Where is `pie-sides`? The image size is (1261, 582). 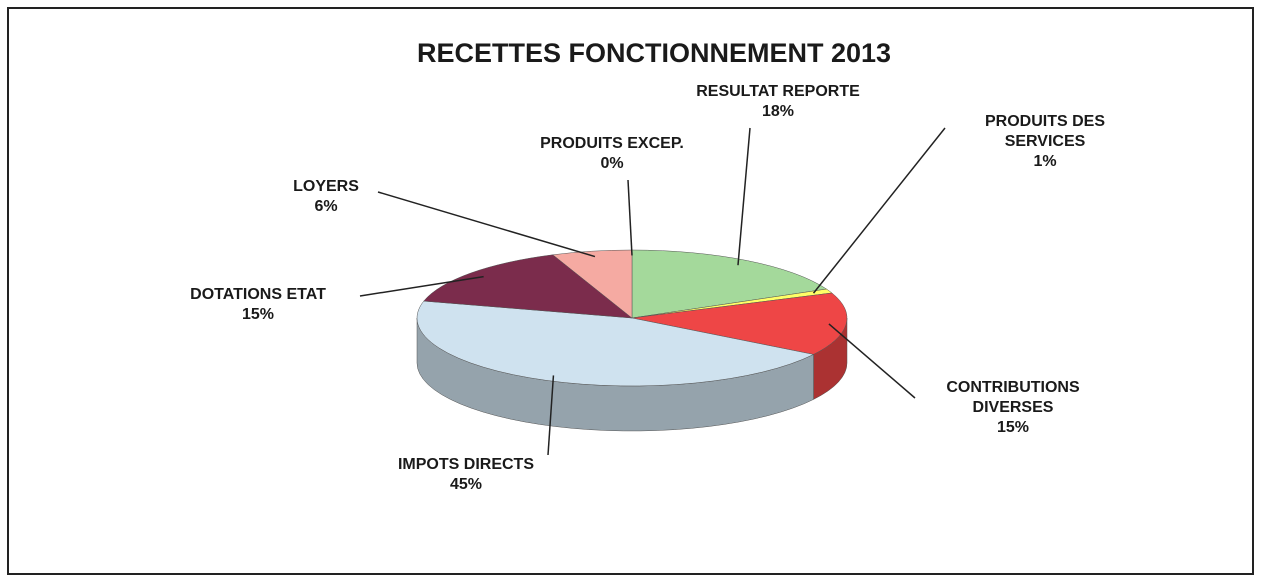 pie-sides is located at coordinates (632, 374).